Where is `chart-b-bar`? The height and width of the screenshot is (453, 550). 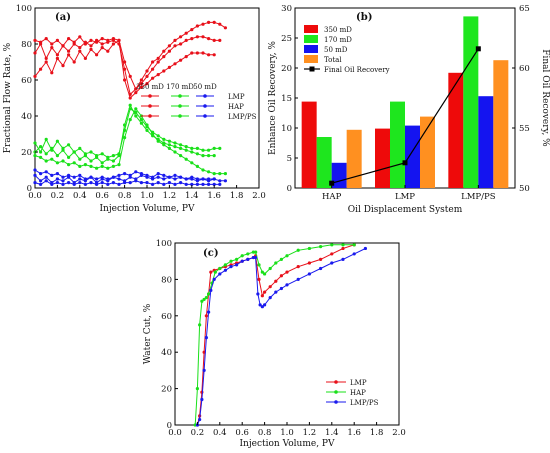
chart-b-bar is located at coordinates (501, 124).